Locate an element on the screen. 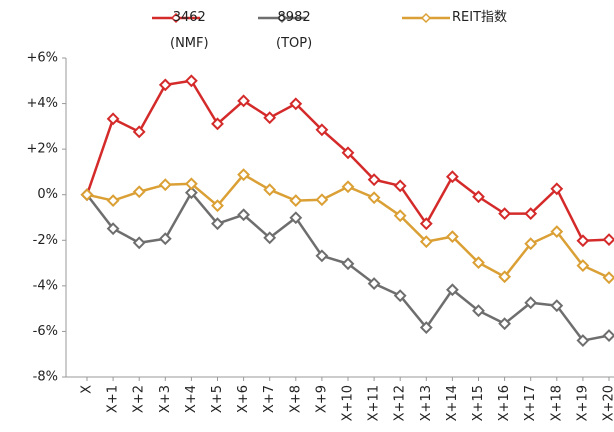 This screenshot has height=432, width=614. legend-label: 3462 (NMF) is located at coordinates (189, 30).